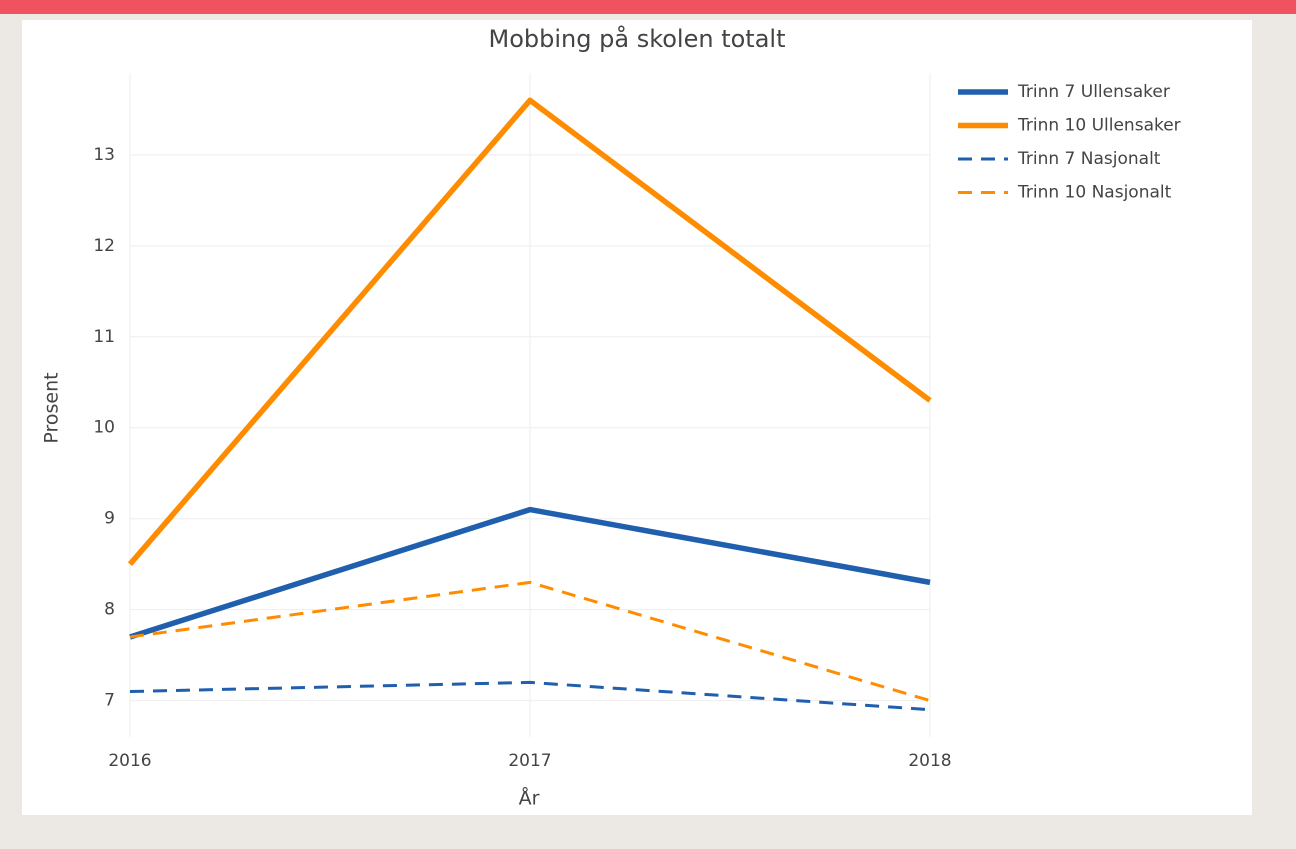 This screenshot has width=1296, height=849. Describe the element at coordinates (109, 701) in the screenshot. I see `y-tick-label: 7` at that location.